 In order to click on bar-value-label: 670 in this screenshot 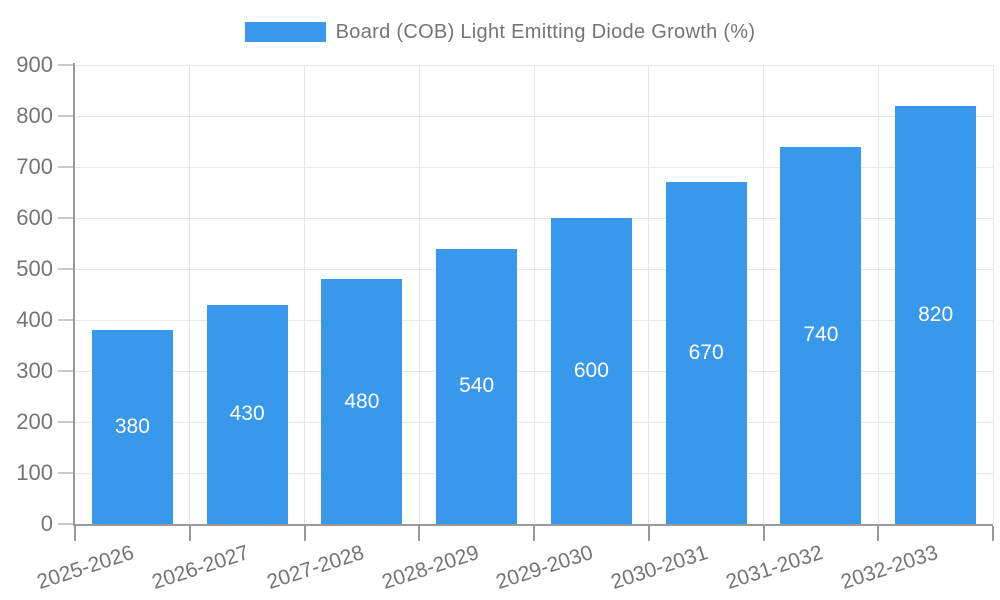, I will do `click(706, 353)`.